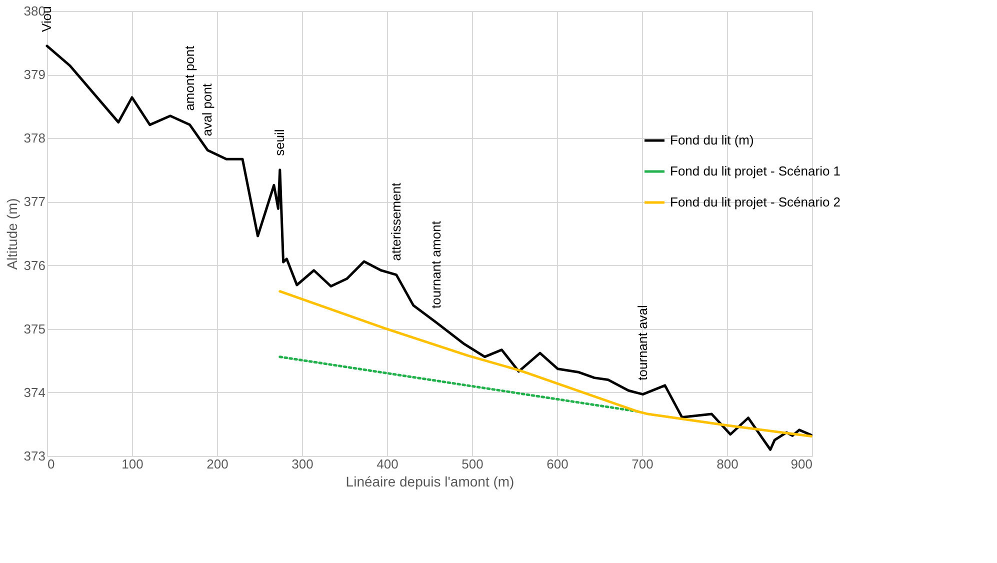  Describe the element at coordinates (51, 464) in the screenshot. I see `x-tick-label: 0` at that location.